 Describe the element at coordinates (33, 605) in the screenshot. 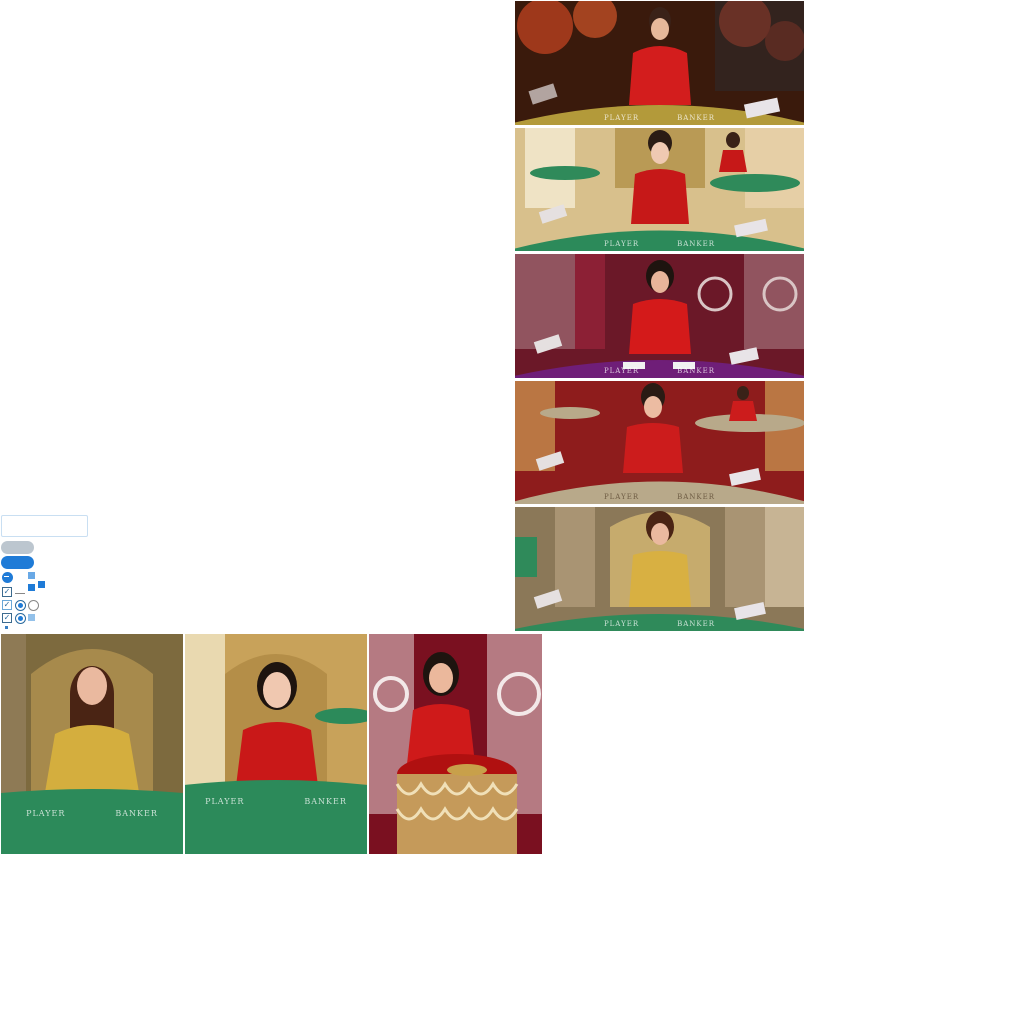

I see `radio-button` at that location.